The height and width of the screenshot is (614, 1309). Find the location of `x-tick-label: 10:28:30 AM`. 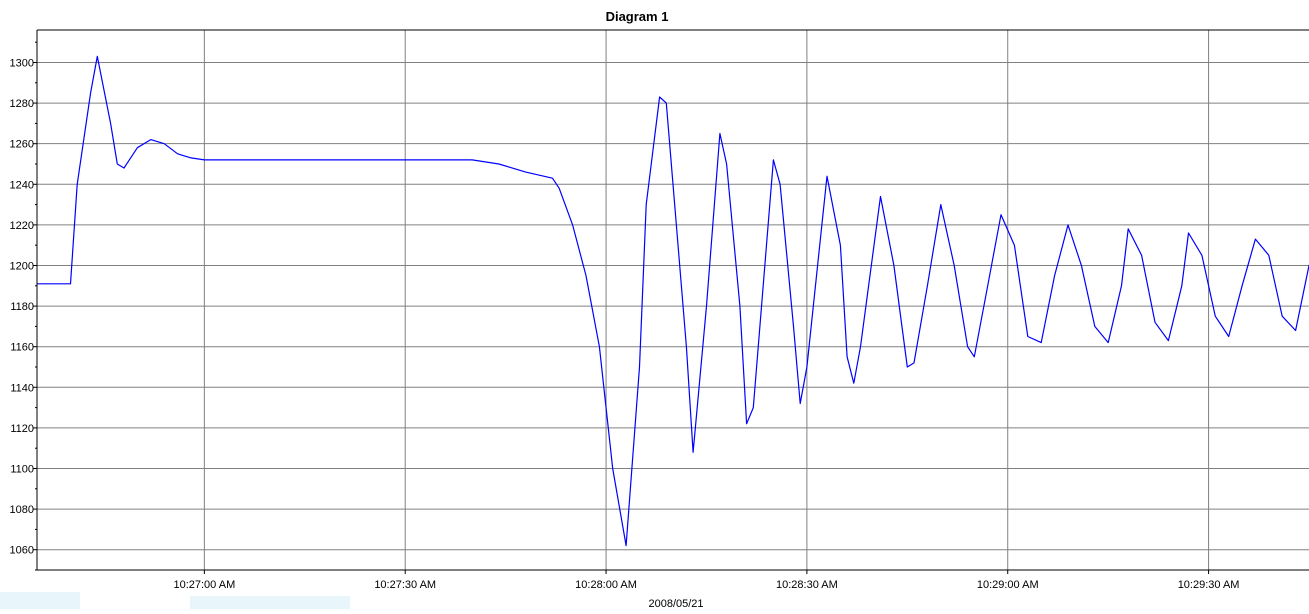

x-tick-label: 10:28:30 AM is located at coordinates (807, 585).